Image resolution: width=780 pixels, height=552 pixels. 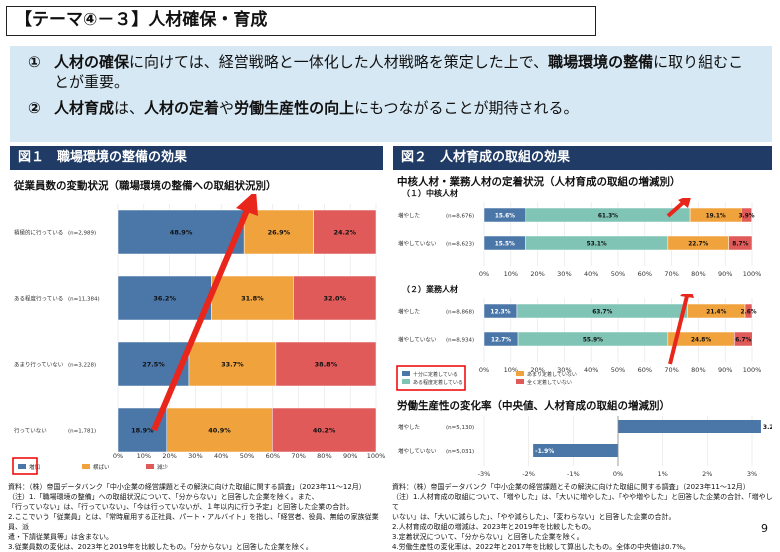 What do you see at coordinates (60, 537) in the screenshot?
I see `footnote-line: 遣・下請従業員等」は含まない。` at bounding box center [60, 537].